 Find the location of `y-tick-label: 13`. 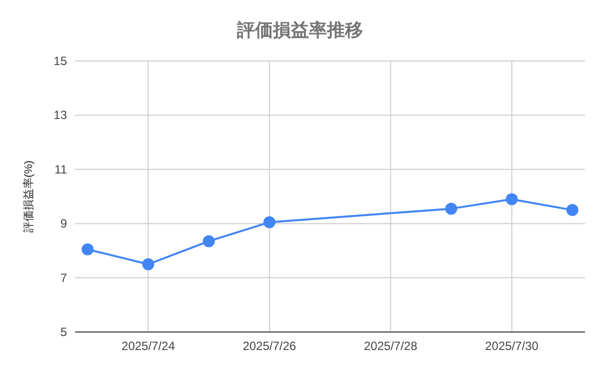

y-tick-label: 13 is located at coordinates (61, 115).